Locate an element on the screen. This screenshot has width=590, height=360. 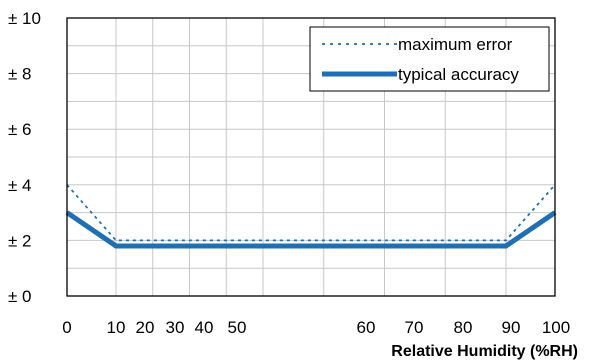
x-tick-label: 10 is located at coordinates (116, 327).